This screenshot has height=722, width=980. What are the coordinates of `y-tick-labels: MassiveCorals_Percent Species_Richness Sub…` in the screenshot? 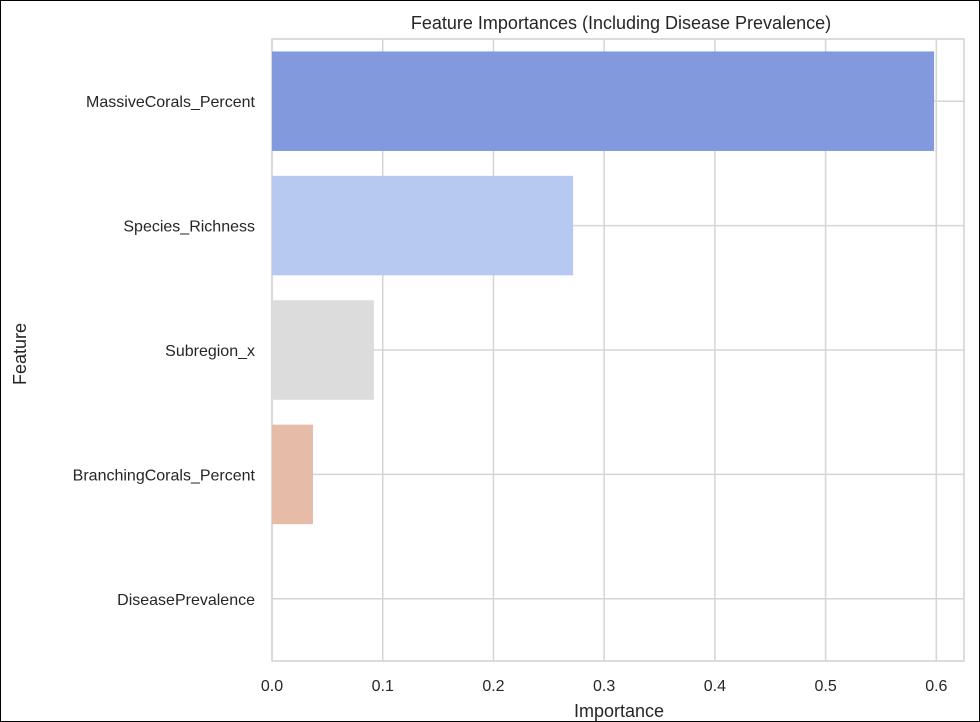 It's located at (164, 351).